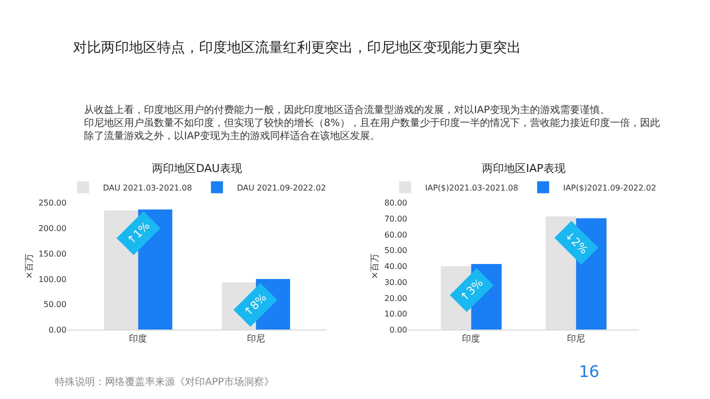 The width and height of the screenshot is (710, 399). I want to click on legend-label: DAU 2021.09-2022.02, so click(281, 187).